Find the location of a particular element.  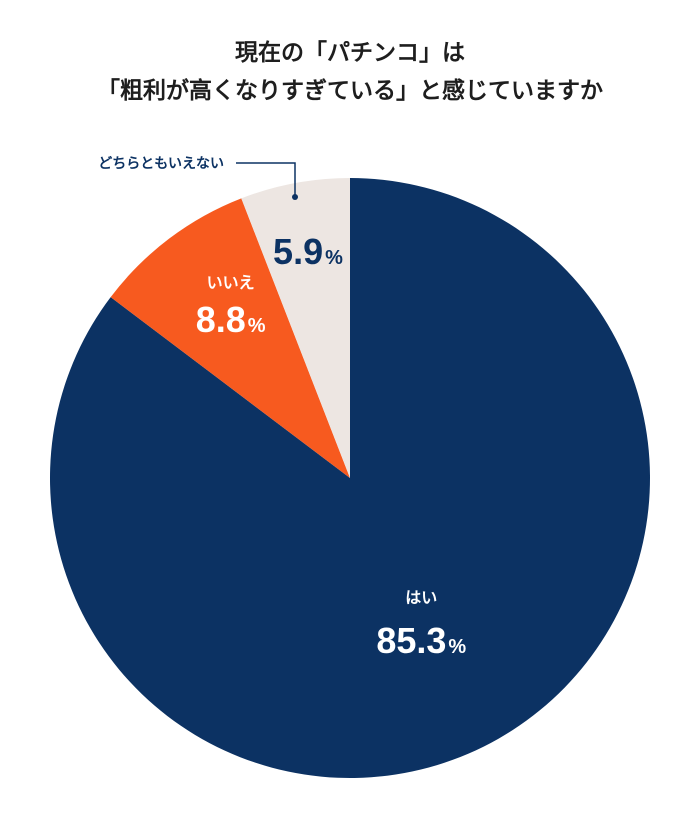

chart-title: 現在の「パチンコ」は 「粗利が高くなりすぎている」と感じていますか is located at coordinates (350, 72).